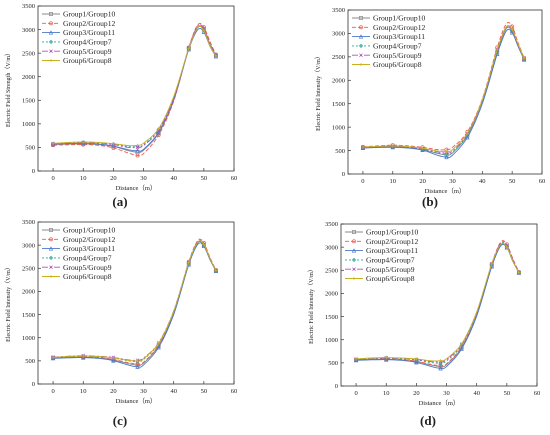  What do you see at coordinates (362, 181) in the screenshot?
I see `x-tick-label: 0` at bounding box center [362, 181].